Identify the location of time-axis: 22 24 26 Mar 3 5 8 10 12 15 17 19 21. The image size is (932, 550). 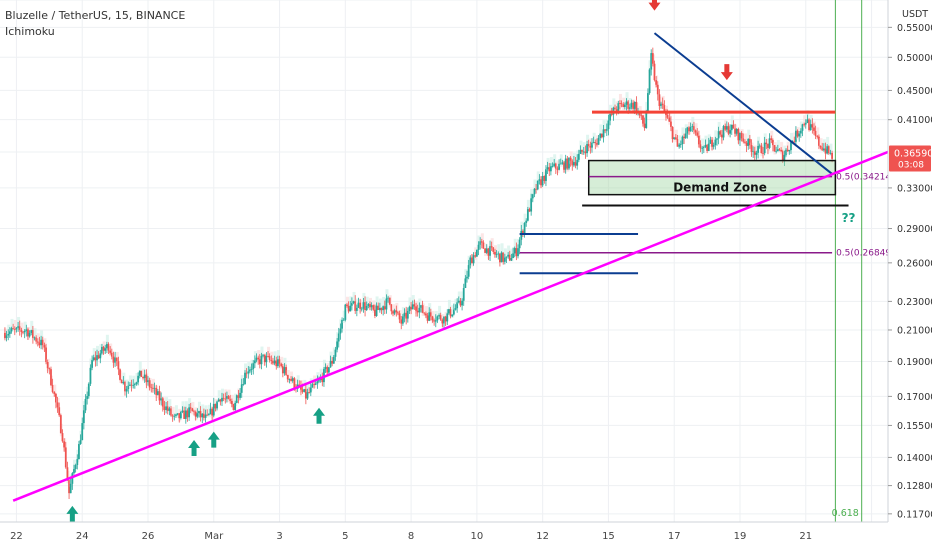
(466, 535).